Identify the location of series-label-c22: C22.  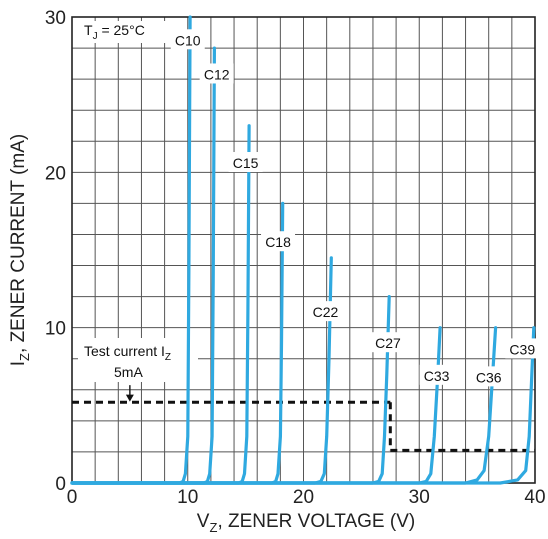
(326, 312).